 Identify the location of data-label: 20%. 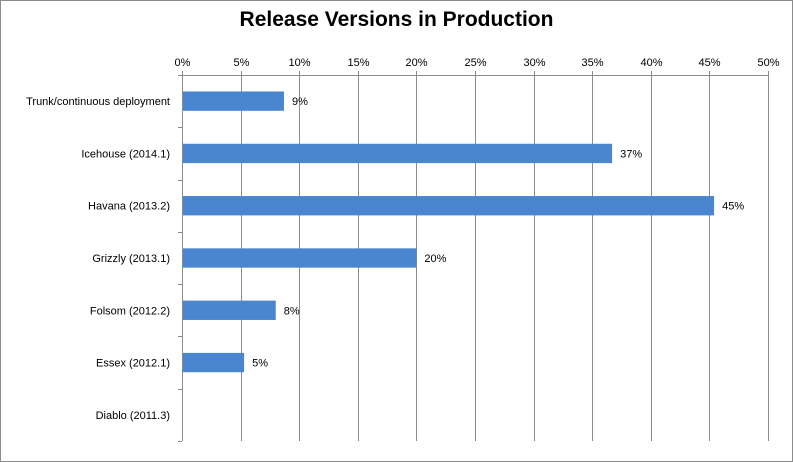
(435, 259).